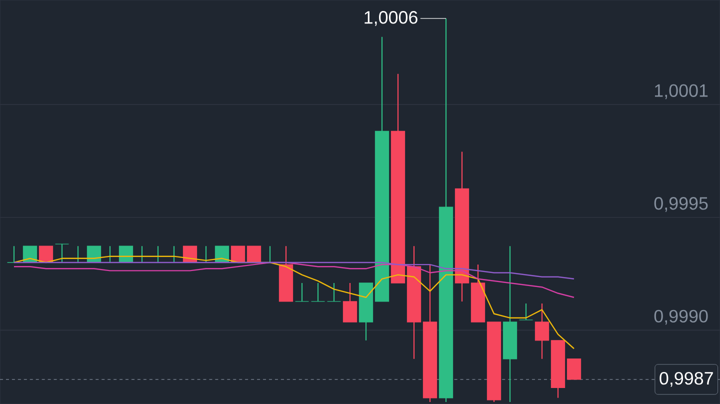  Describe the element at coordinates (686, 379) in the screenshot. I see `ref-line-label: 0,9987` at that location.